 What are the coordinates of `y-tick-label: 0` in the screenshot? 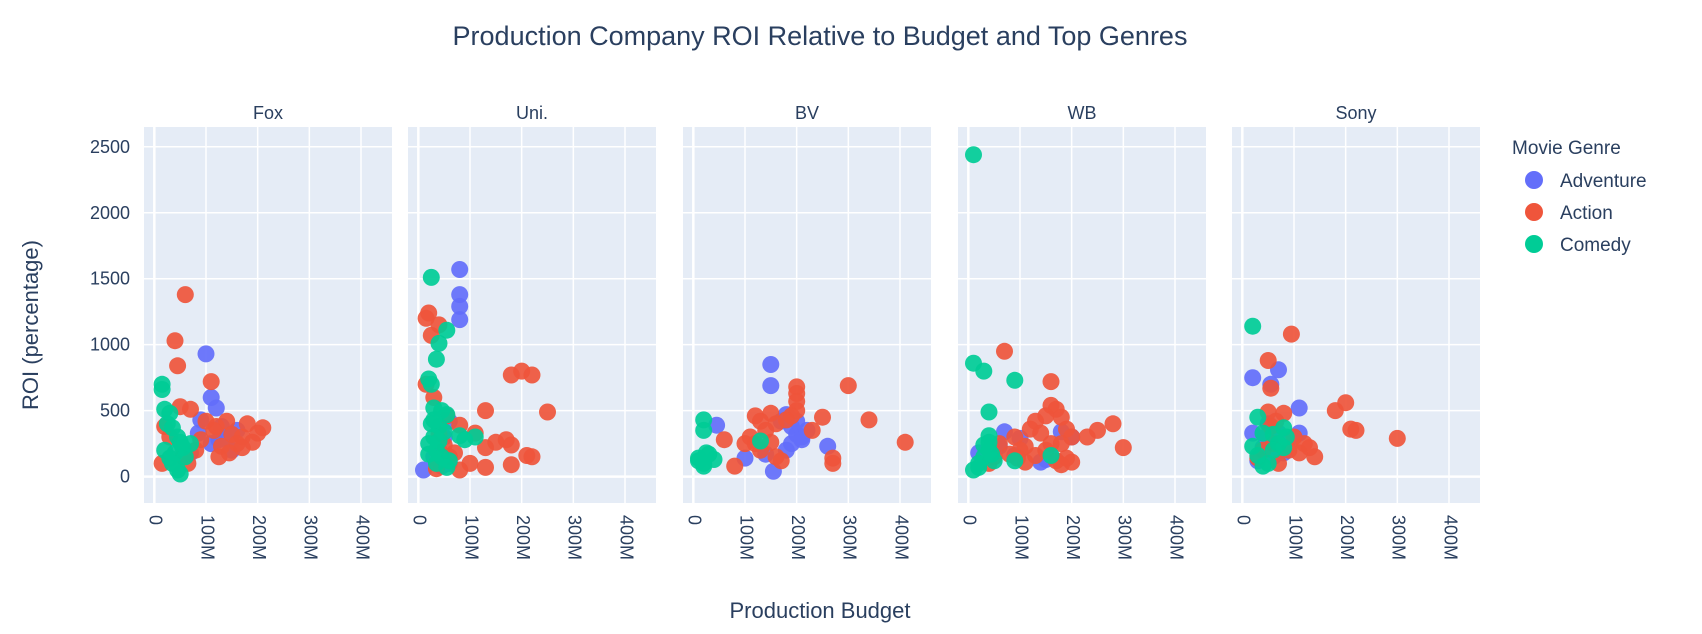 It's located at (125, 477).